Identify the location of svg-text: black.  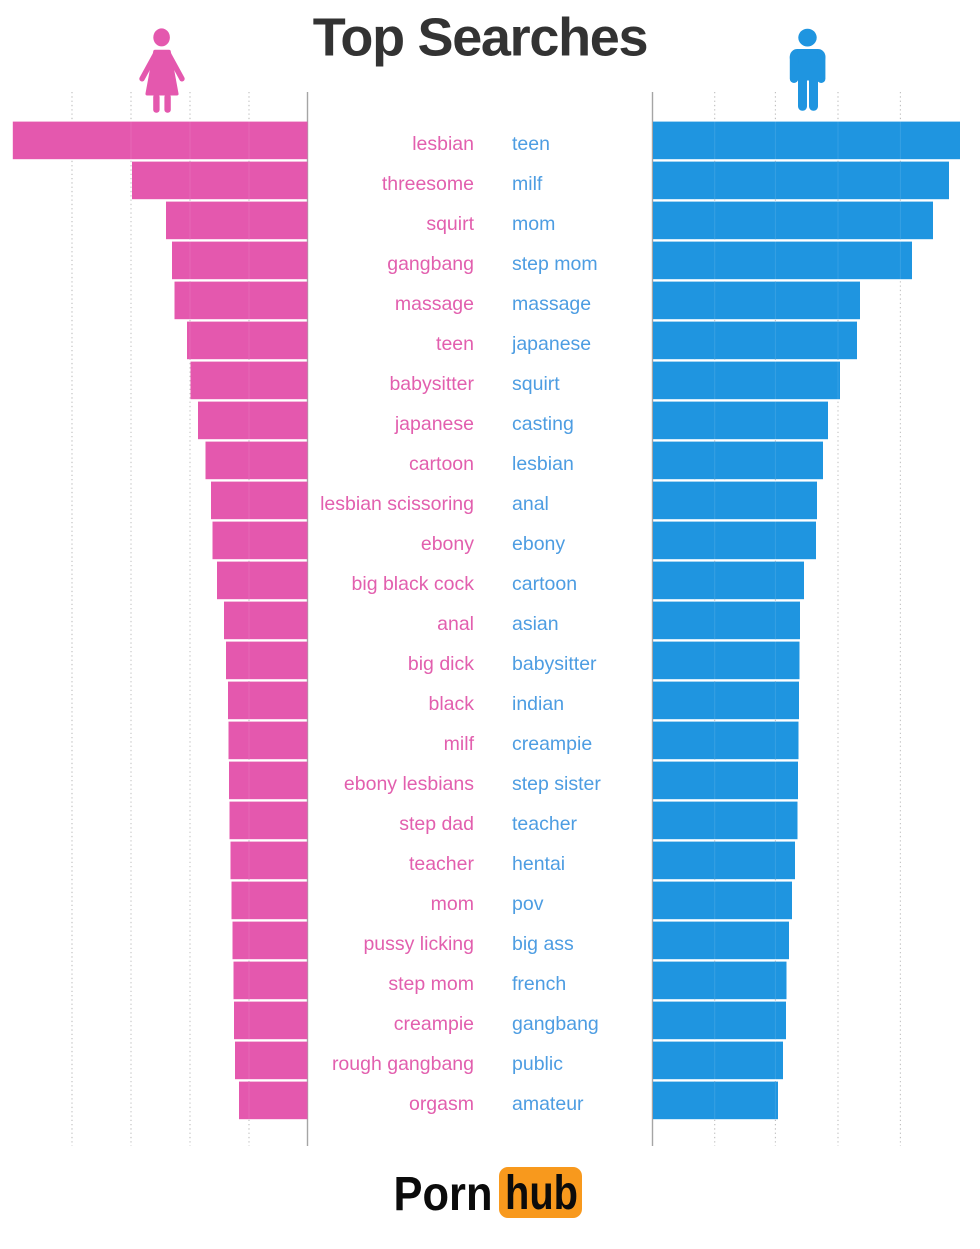
(451, 704).